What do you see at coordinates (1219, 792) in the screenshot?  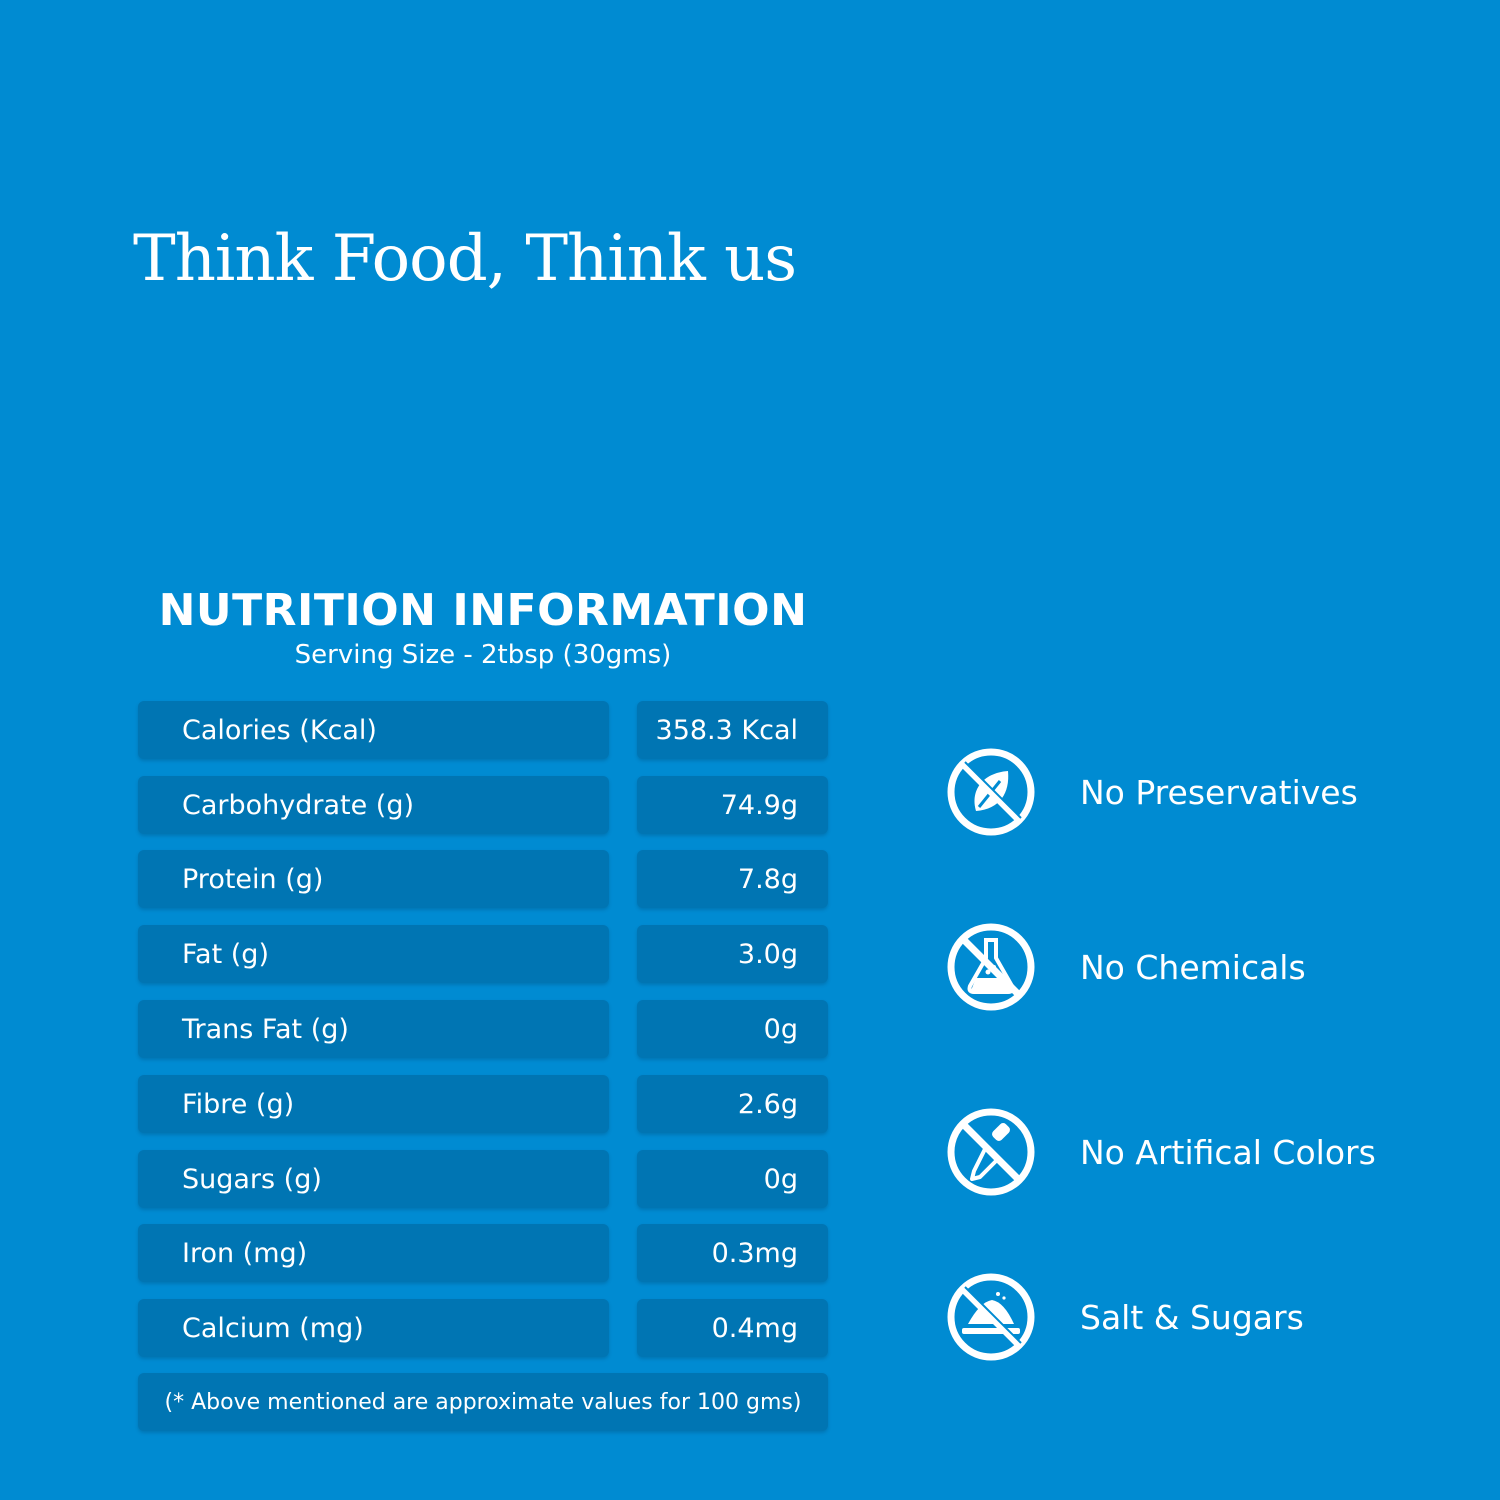 I see `feature-label: No Preservatives` at bounding box center [1219, 792].